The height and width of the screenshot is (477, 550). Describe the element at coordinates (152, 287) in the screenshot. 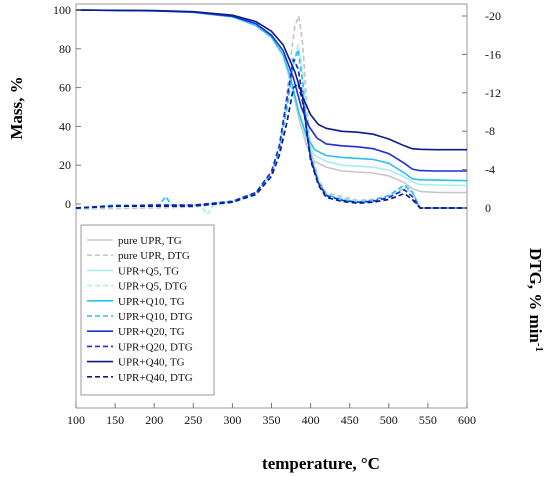

I see `legend-label-3: UPR+Q5, DTG` at that location.